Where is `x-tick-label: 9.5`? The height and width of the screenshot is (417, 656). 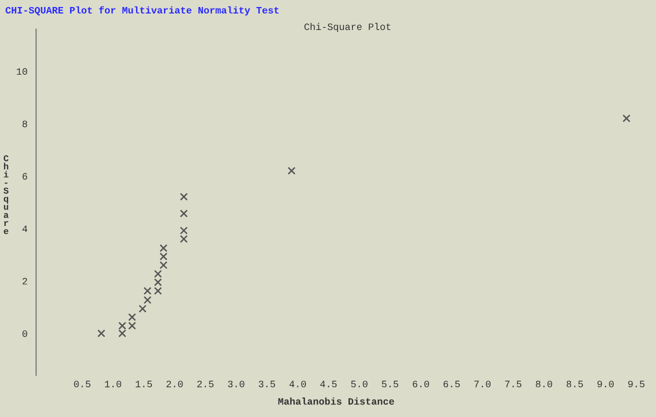
x-tick-label: 9.5 is located at coordinates (636, 384).